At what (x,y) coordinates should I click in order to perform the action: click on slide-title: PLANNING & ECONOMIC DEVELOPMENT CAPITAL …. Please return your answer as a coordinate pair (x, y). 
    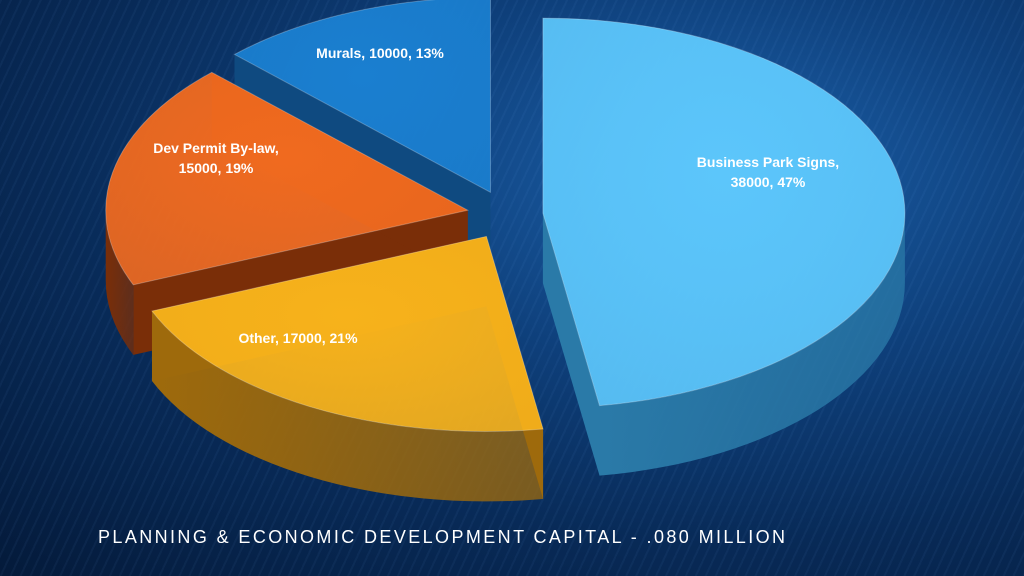
    Looking at the image, I should click on (443, 537).